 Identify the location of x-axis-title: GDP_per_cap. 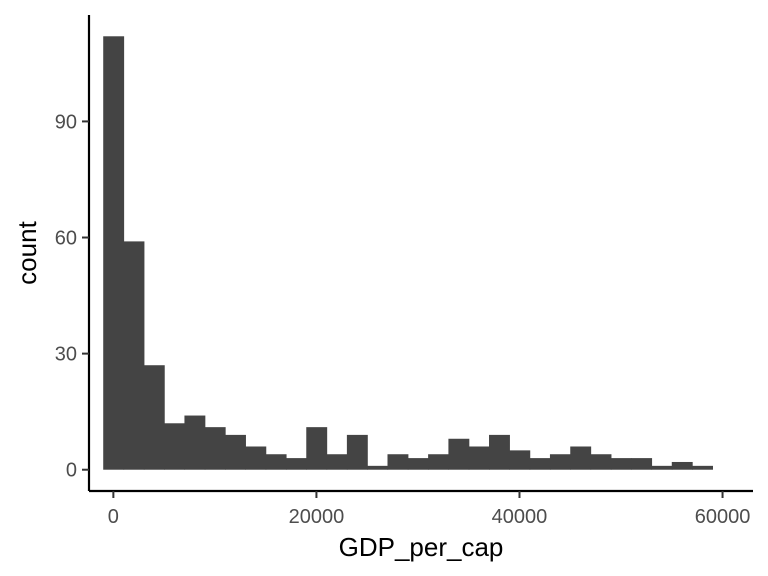
(421, 547).